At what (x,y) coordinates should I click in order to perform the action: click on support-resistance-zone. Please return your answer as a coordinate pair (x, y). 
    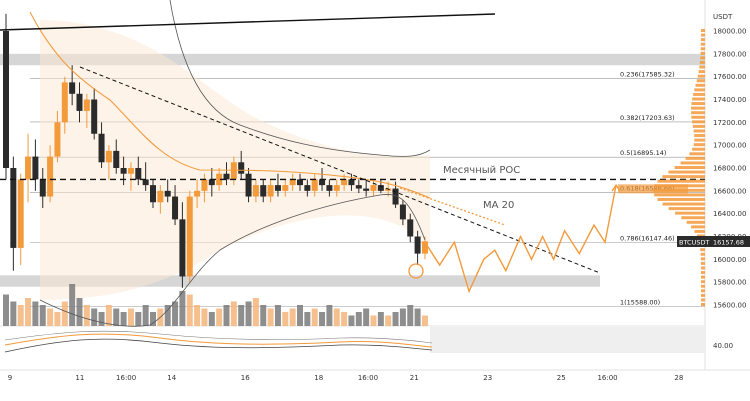
    Looking at the image, I should click on (352, 59).